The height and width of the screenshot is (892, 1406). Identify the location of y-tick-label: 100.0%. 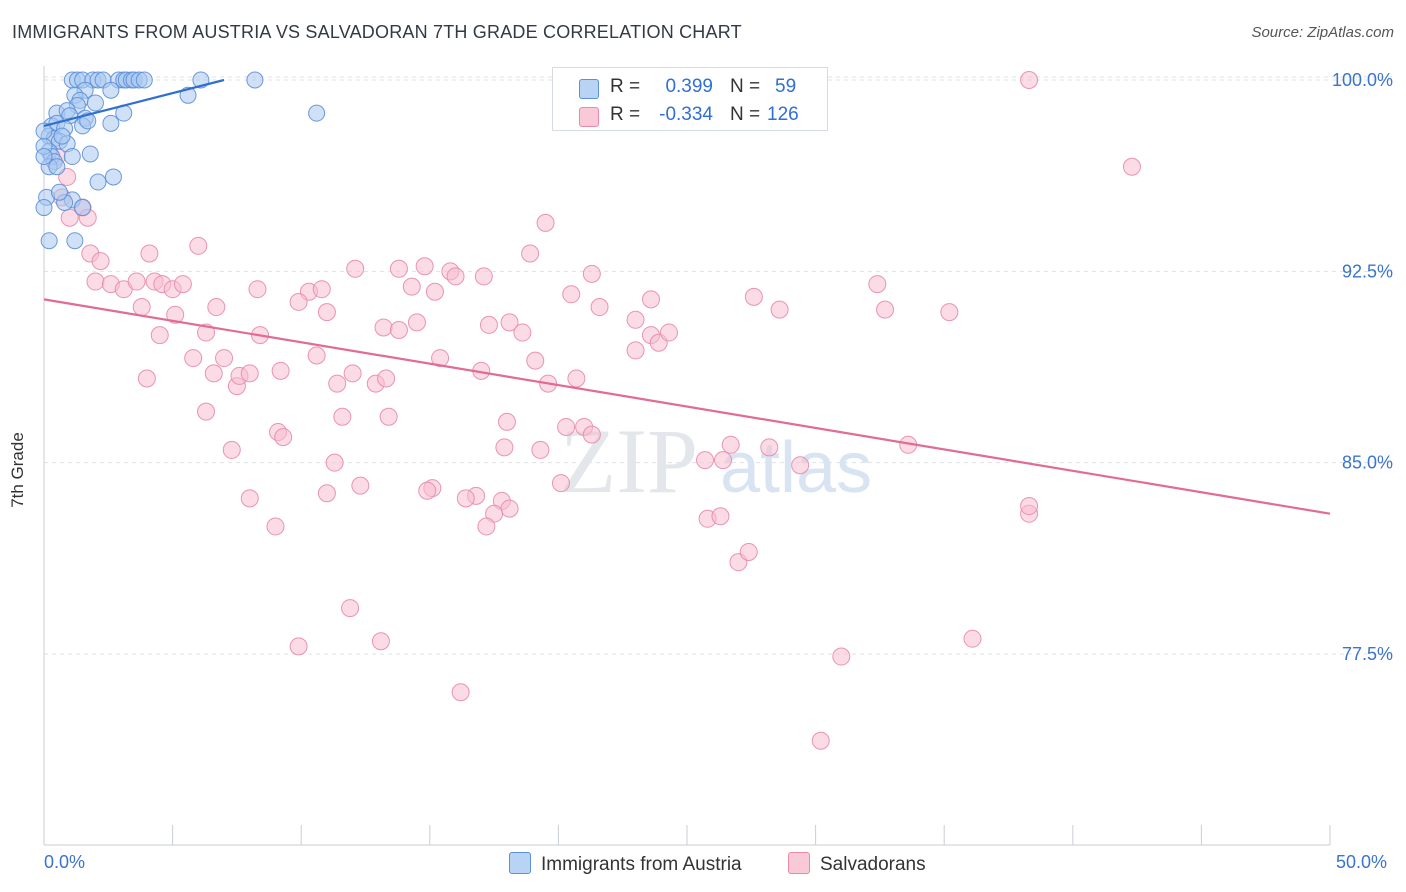
(1362, 80).